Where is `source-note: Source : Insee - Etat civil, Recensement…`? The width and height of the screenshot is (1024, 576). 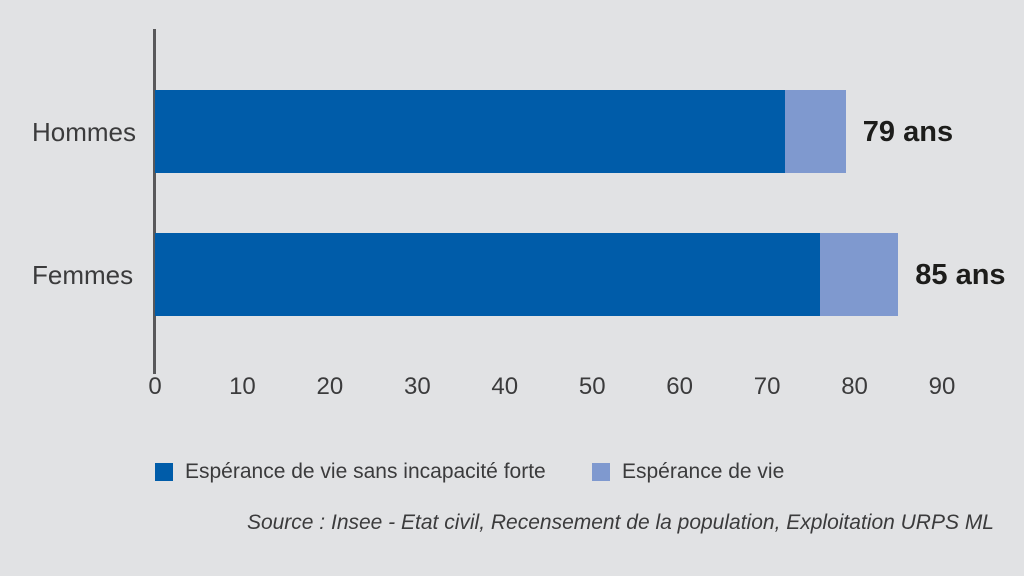
source-note: Source : Insee - Etat civil, Recensement… is located at coordinates (620, 522).